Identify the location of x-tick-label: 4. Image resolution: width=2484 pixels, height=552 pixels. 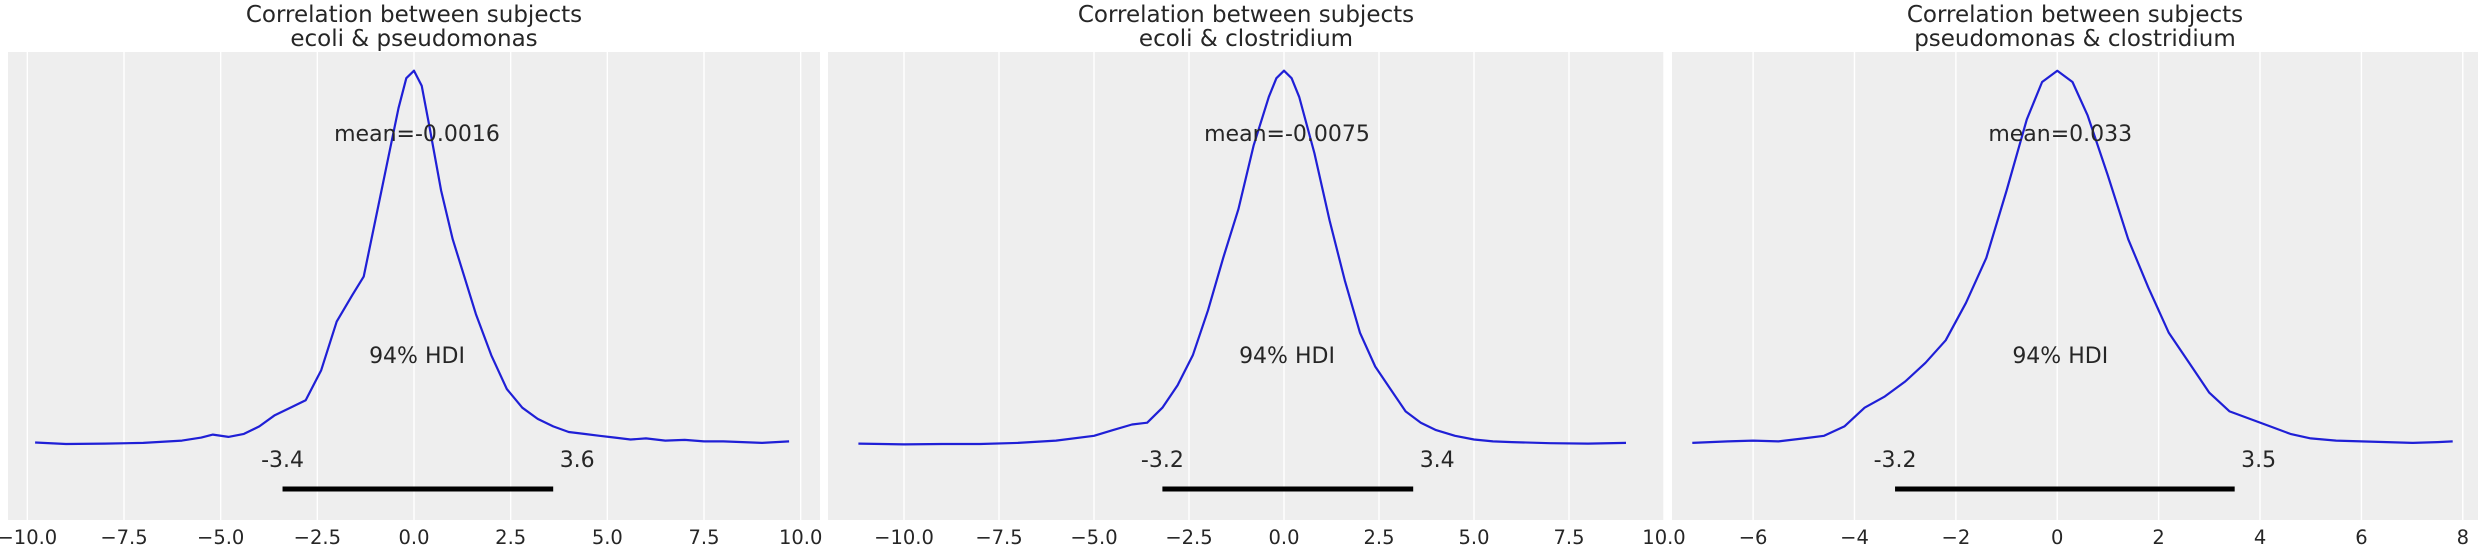
(2260, 537).